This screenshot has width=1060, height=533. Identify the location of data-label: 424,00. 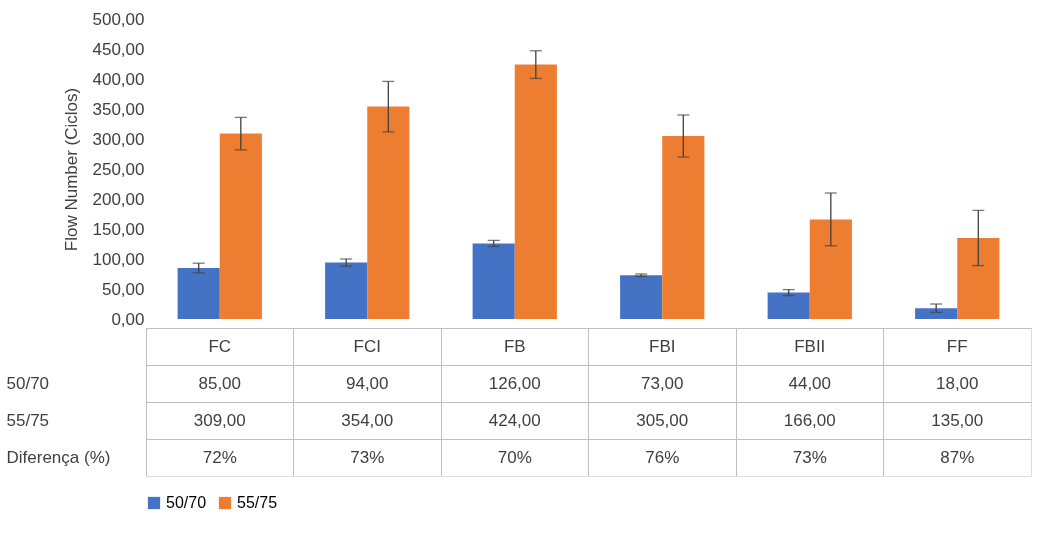
(514, 420).